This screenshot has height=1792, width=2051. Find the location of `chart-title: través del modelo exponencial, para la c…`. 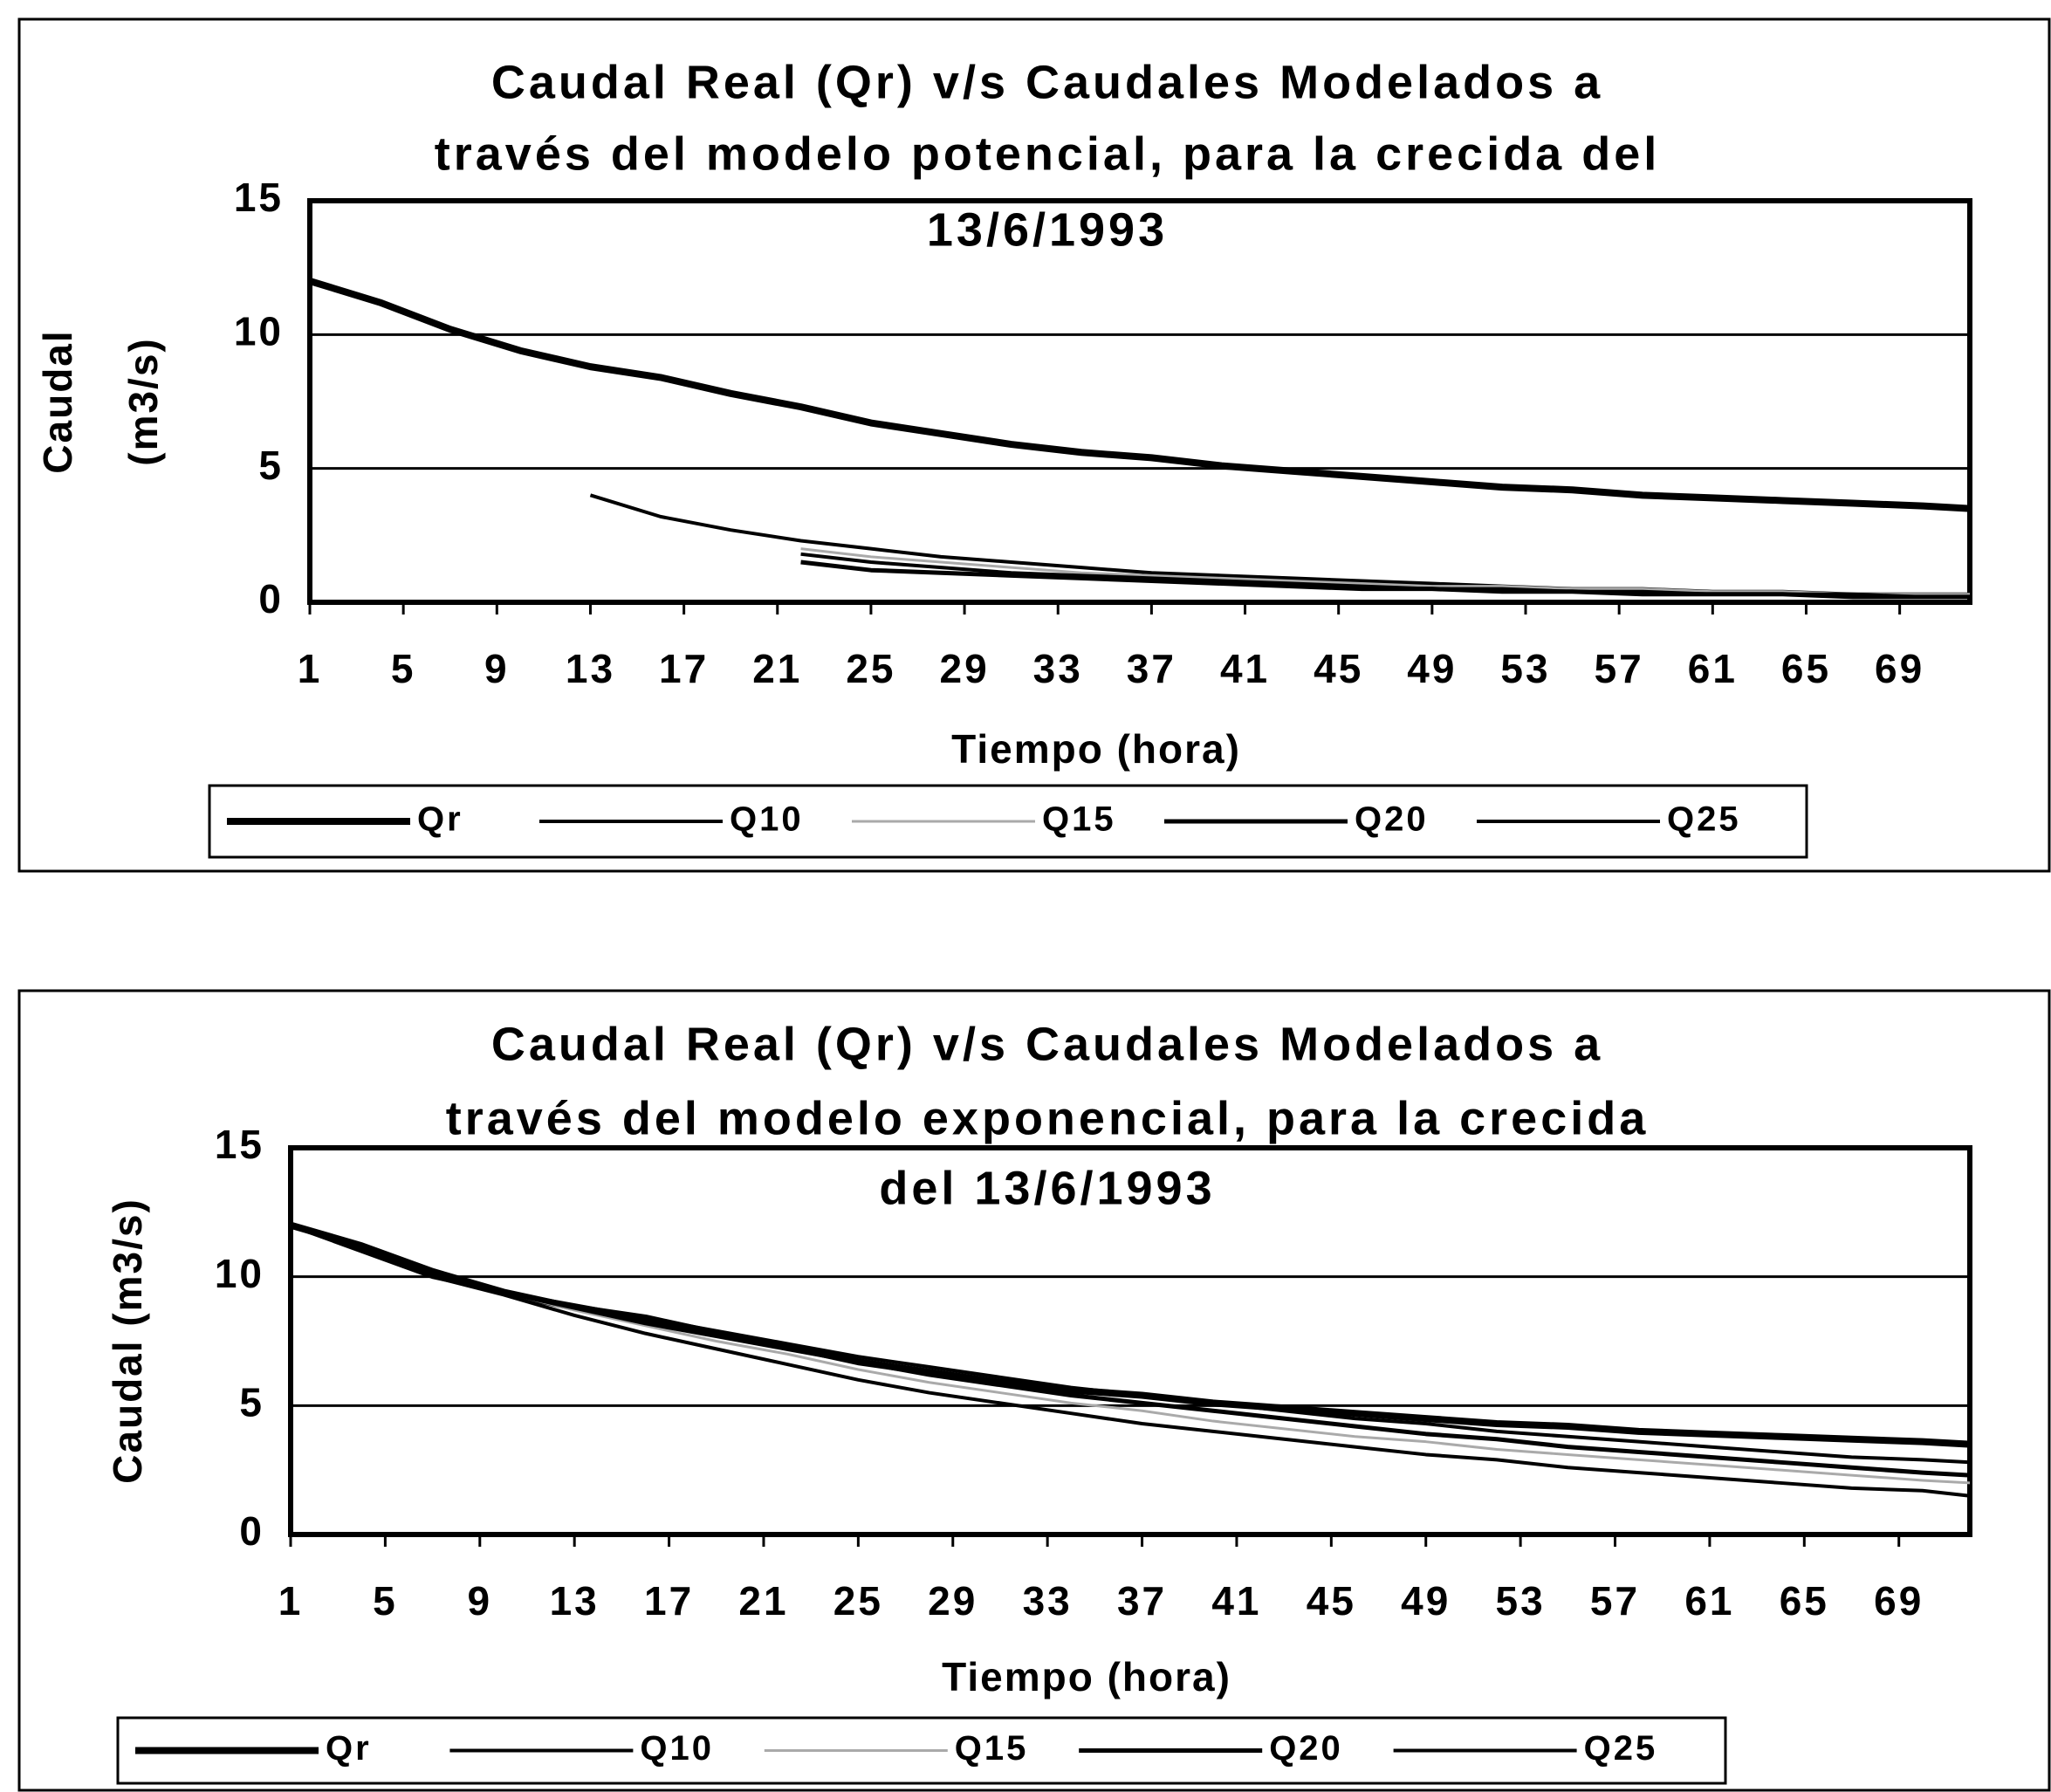

chart-title: través del modelo exponencial, para la c… is located at coordinates (1048, 1118).